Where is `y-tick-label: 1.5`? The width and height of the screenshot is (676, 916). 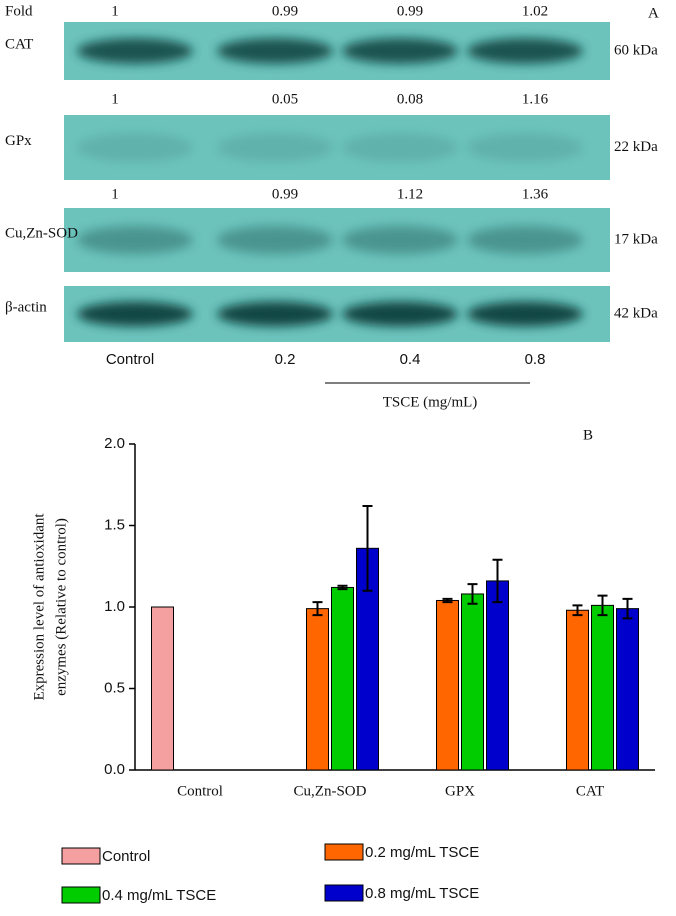
y-tick-label: 1.5 is located at coordinates (114, 524).